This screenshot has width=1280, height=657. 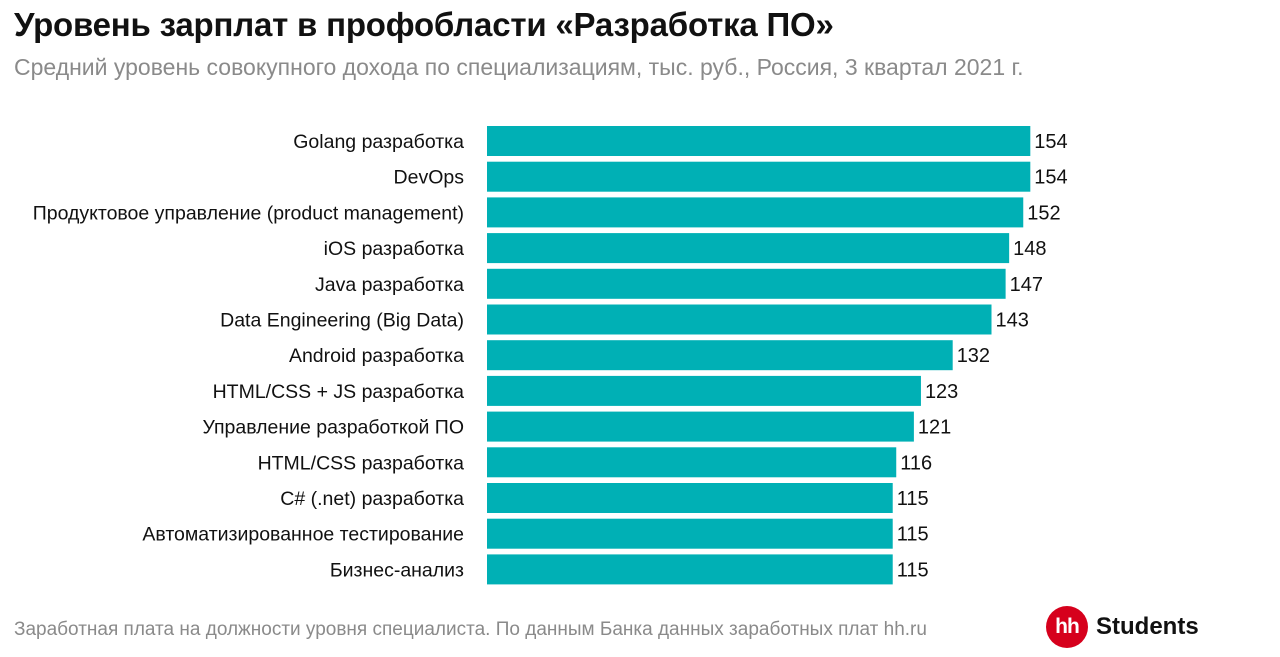 What do you see at coordinates (339, 392) in the screenshot?
I see `category-label: HTML/CSS + JS разработка` at bounding box center [339, 392].